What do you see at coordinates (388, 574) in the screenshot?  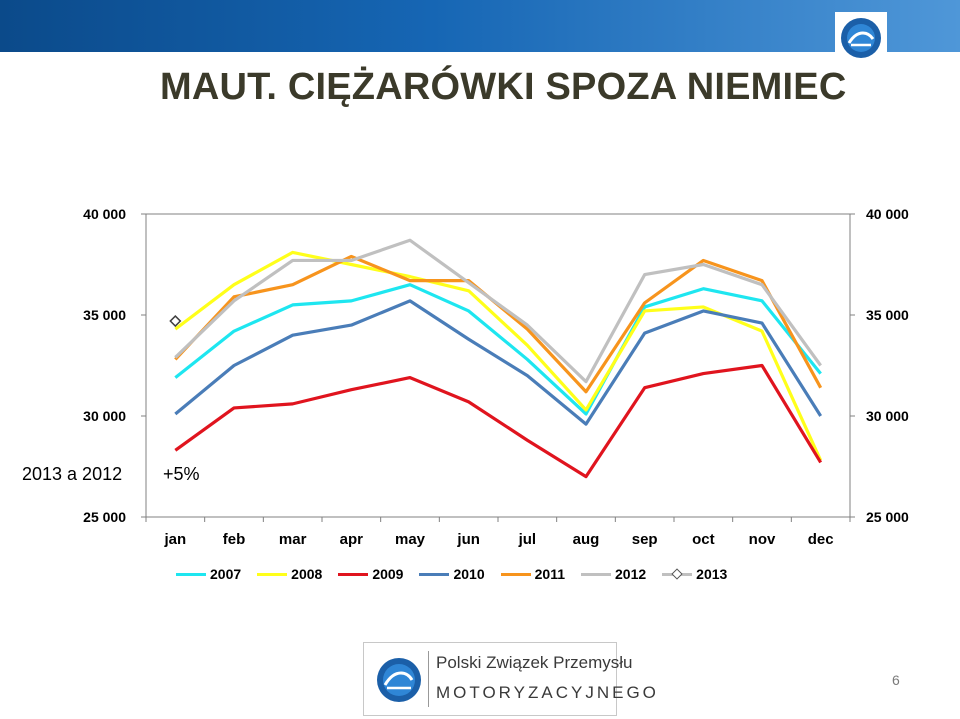 I see `legend-label-2009: 2009` at bounding box center [388, 574].